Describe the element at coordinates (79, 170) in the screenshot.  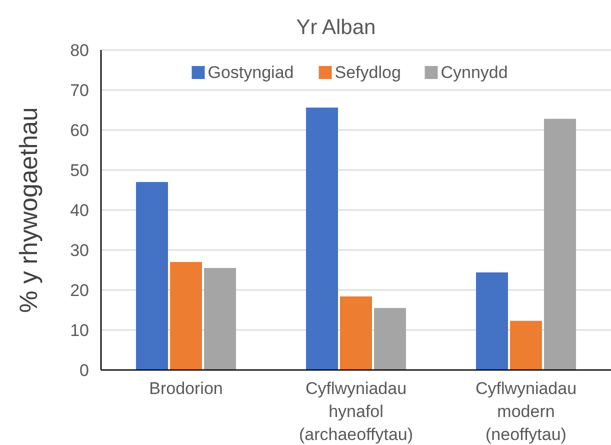
I see `y-tick-label: 50` at that location.